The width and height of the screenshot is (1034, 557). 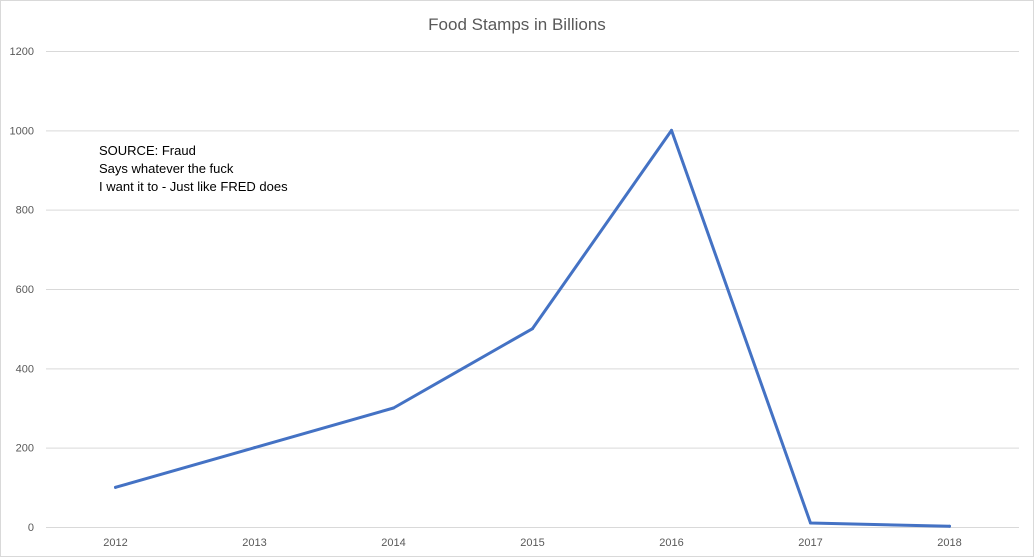 What do you see at coordinates (25, 211) in the screenshot?
I see `y-tick-label: 800` at bounding box center [25, 211].